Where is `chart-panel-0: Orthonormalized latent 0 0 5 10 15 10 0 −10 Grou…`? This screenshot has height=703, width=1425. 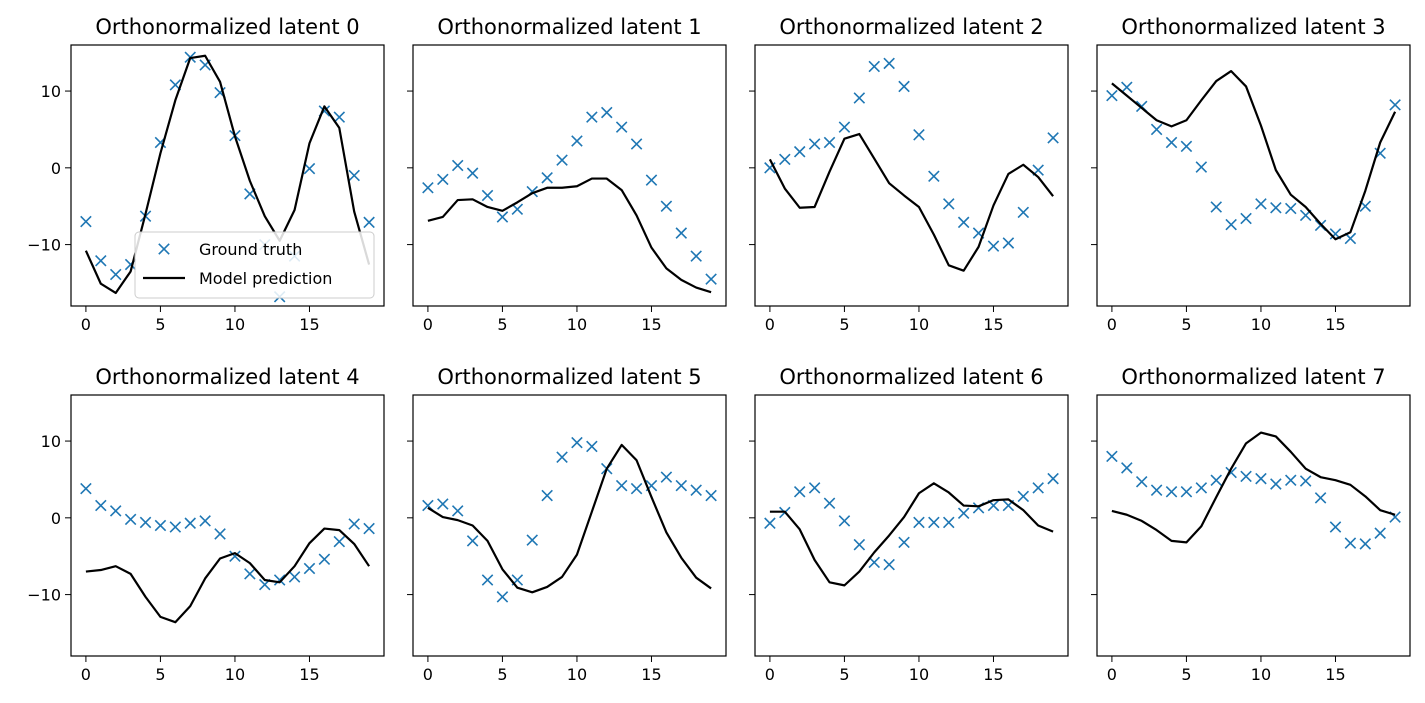 chart-panel-0: Orthonormalized latent 0 0 5 10 15 10 0 −10 Grou… is located at coordinates (206, 174).